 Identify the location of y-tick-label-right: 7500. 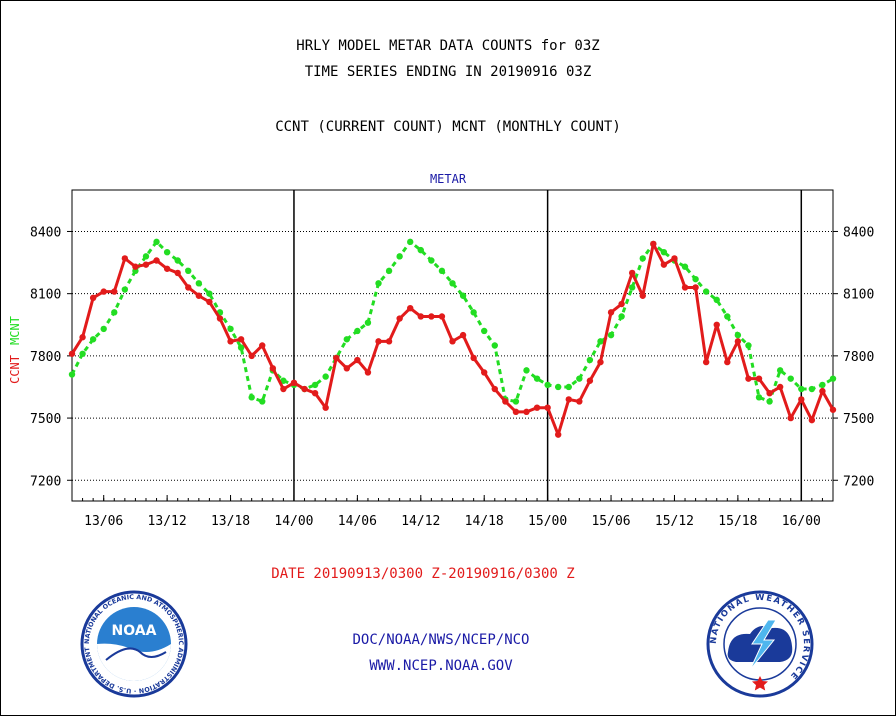
(858, 419).